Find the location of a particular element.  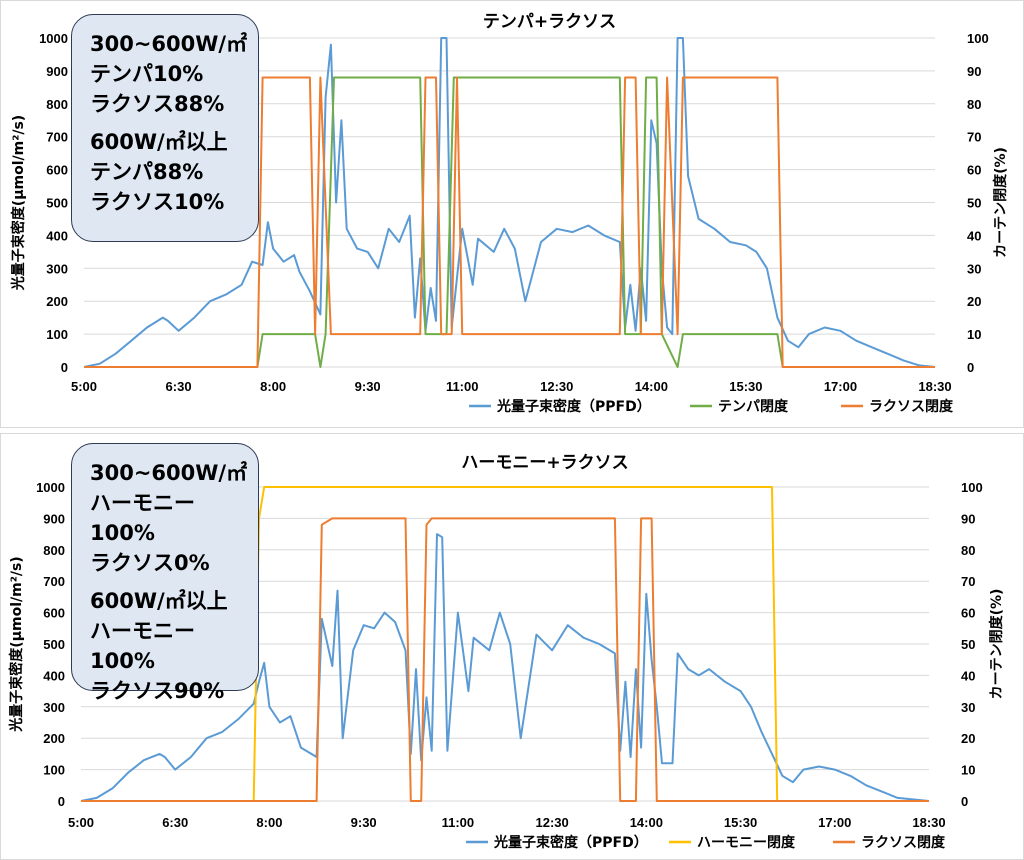

annotation-line: ラクソス88% is located at coordinates (157, 104).